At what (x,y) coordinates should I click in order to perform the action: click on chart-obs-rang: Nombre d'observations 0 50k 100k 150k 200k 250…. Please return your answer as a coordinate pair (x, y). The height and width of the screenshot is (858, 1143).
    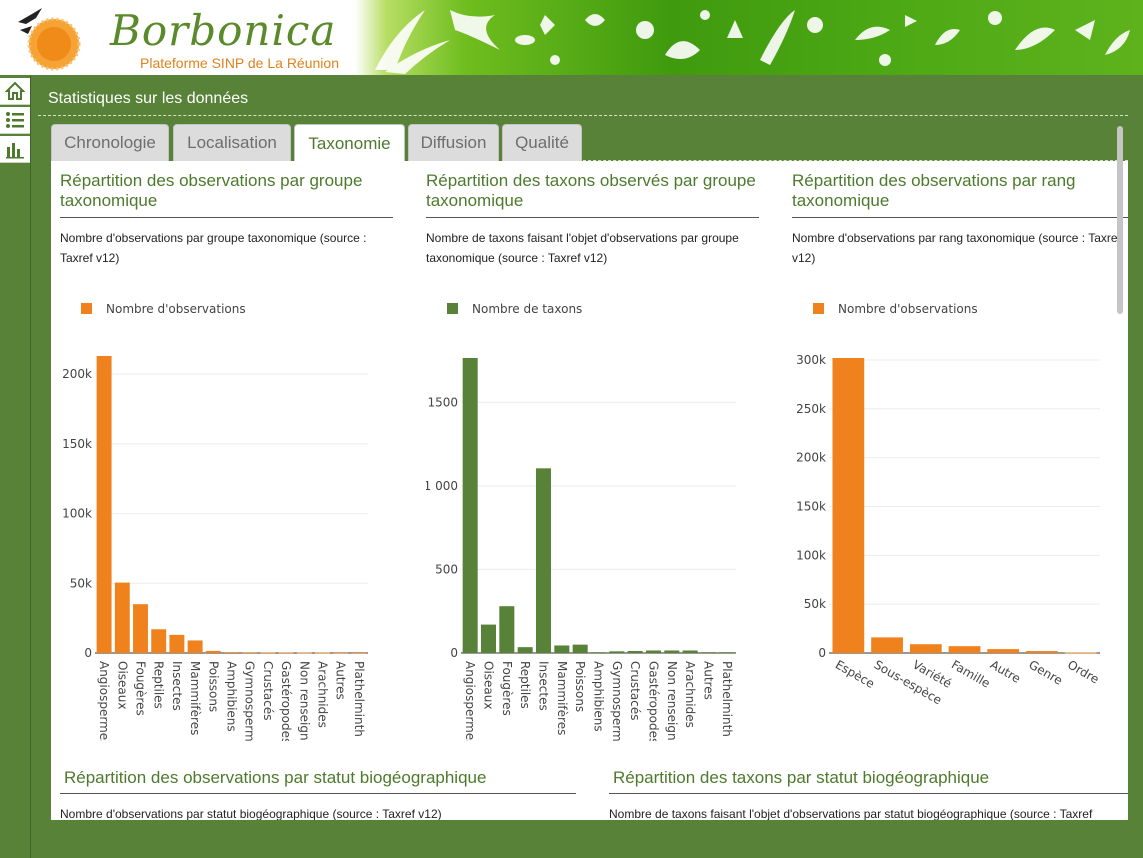
    Looking at the image, I should click on (948, 504).